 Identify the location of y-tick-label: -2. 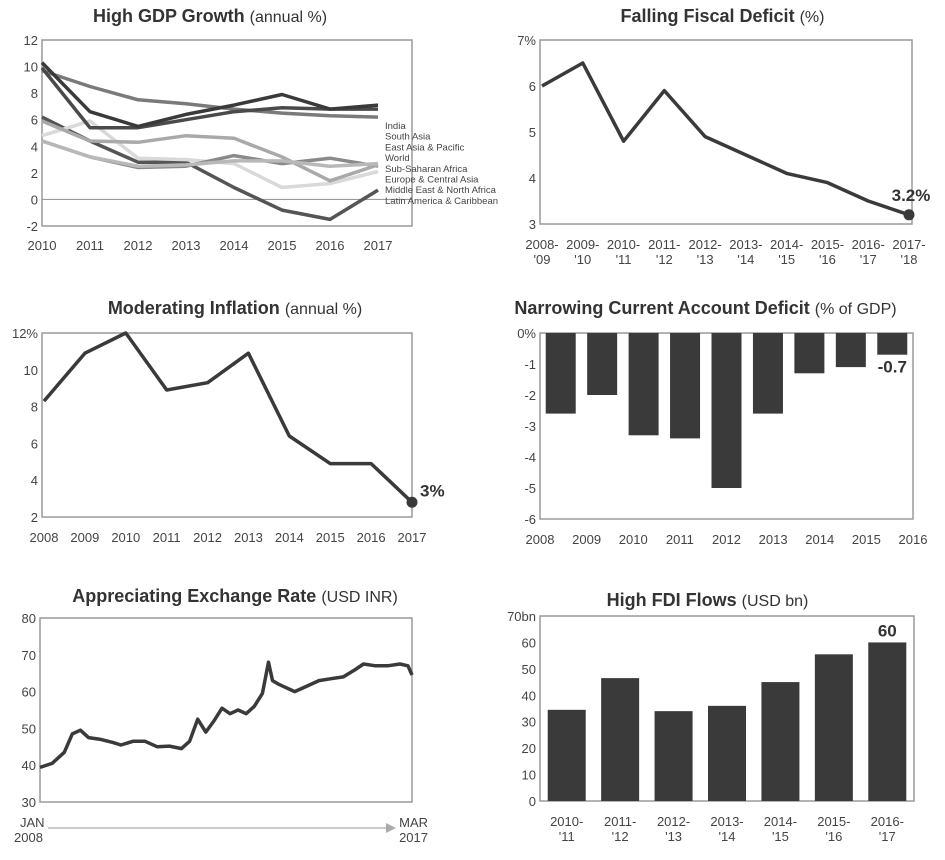
(32, 226).